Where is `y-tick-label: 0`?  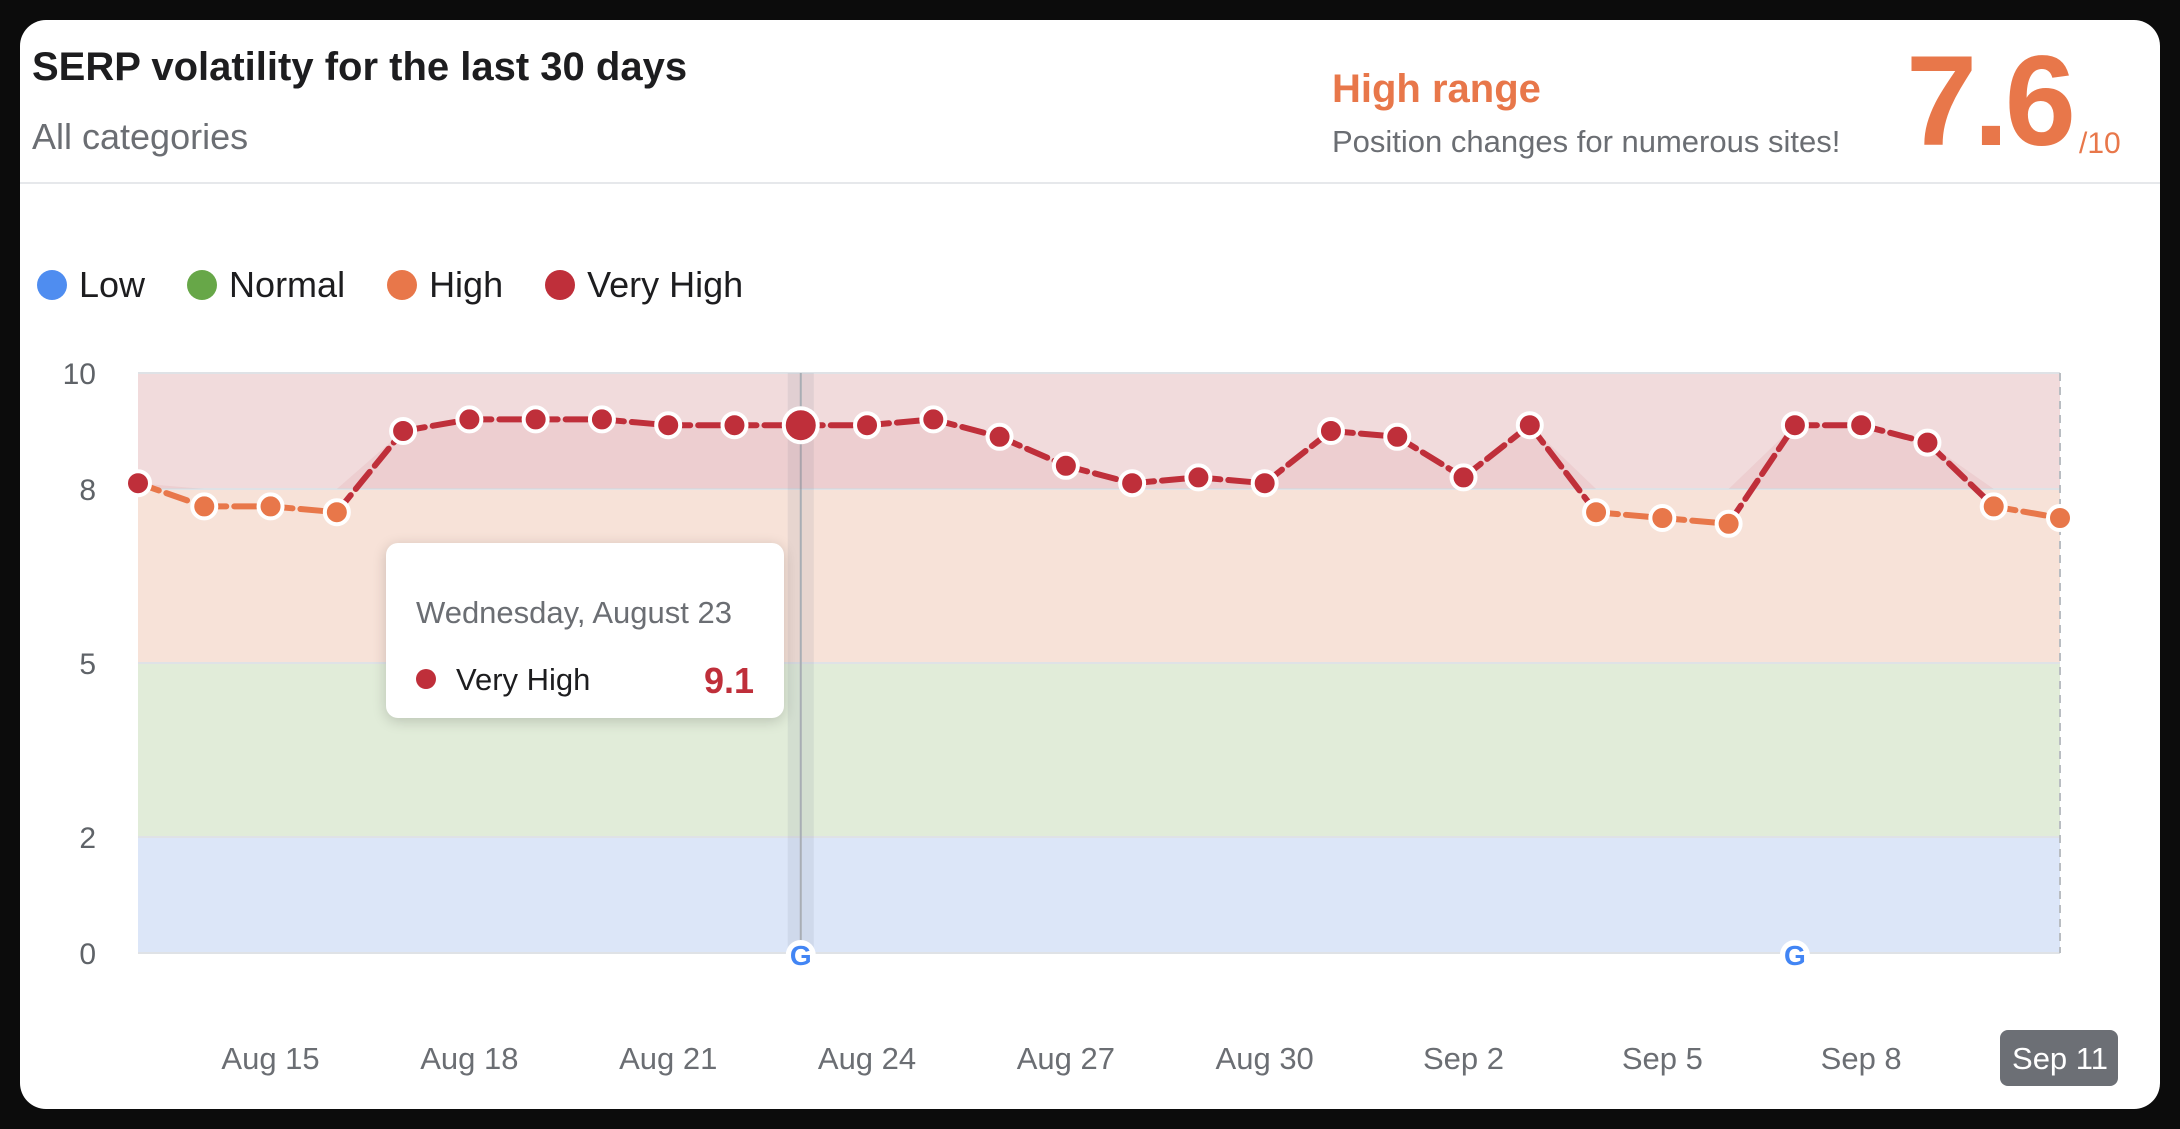 y-tick-label: 0 is located at coordinates (87, 954).